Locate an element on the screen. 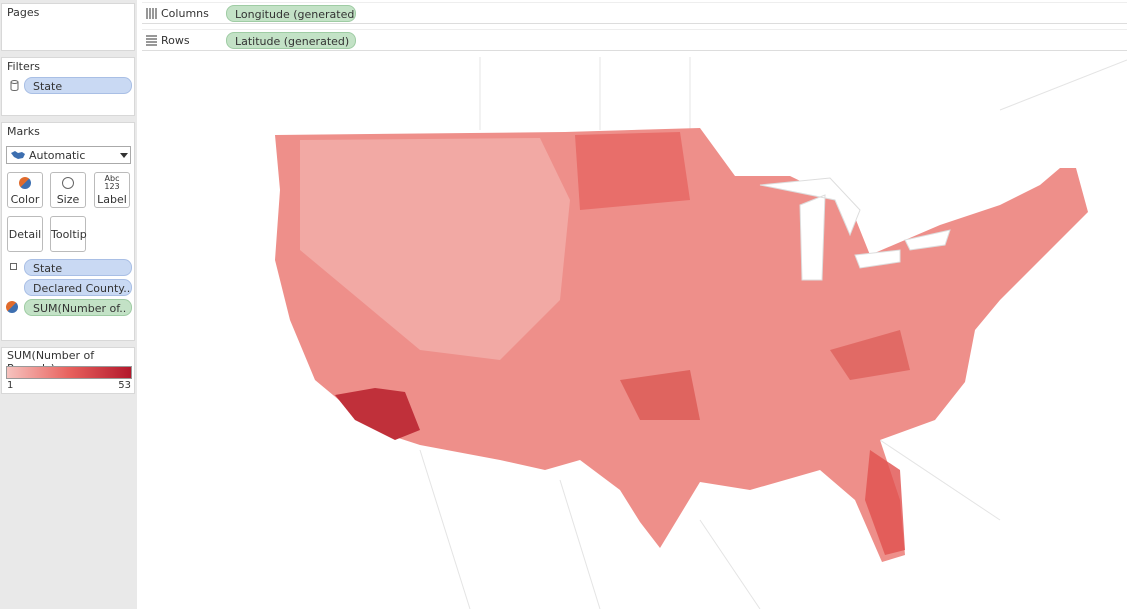 This screenshot has width=1127, height=609. great-lakes is located at coordinates (855, 229).